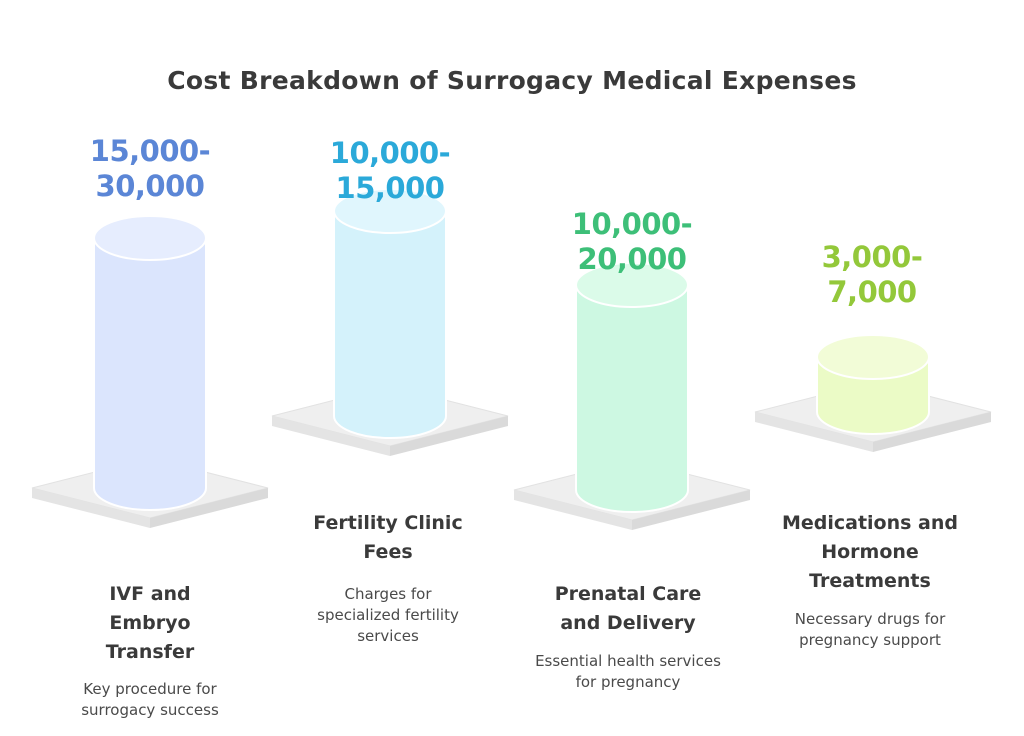  I want to click on cost-value-line2: 15,000, so click(390, 188).